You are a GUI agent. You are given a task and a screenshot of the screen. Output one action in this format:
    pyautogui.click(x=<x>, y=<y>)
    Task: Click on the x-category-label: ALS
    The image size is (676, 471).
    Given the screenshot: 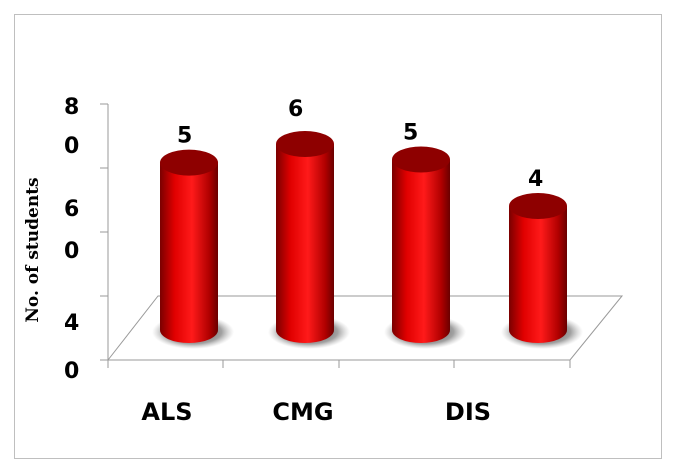 What is the action you would take?
    pyautogui.click(x=166, y=412)
    